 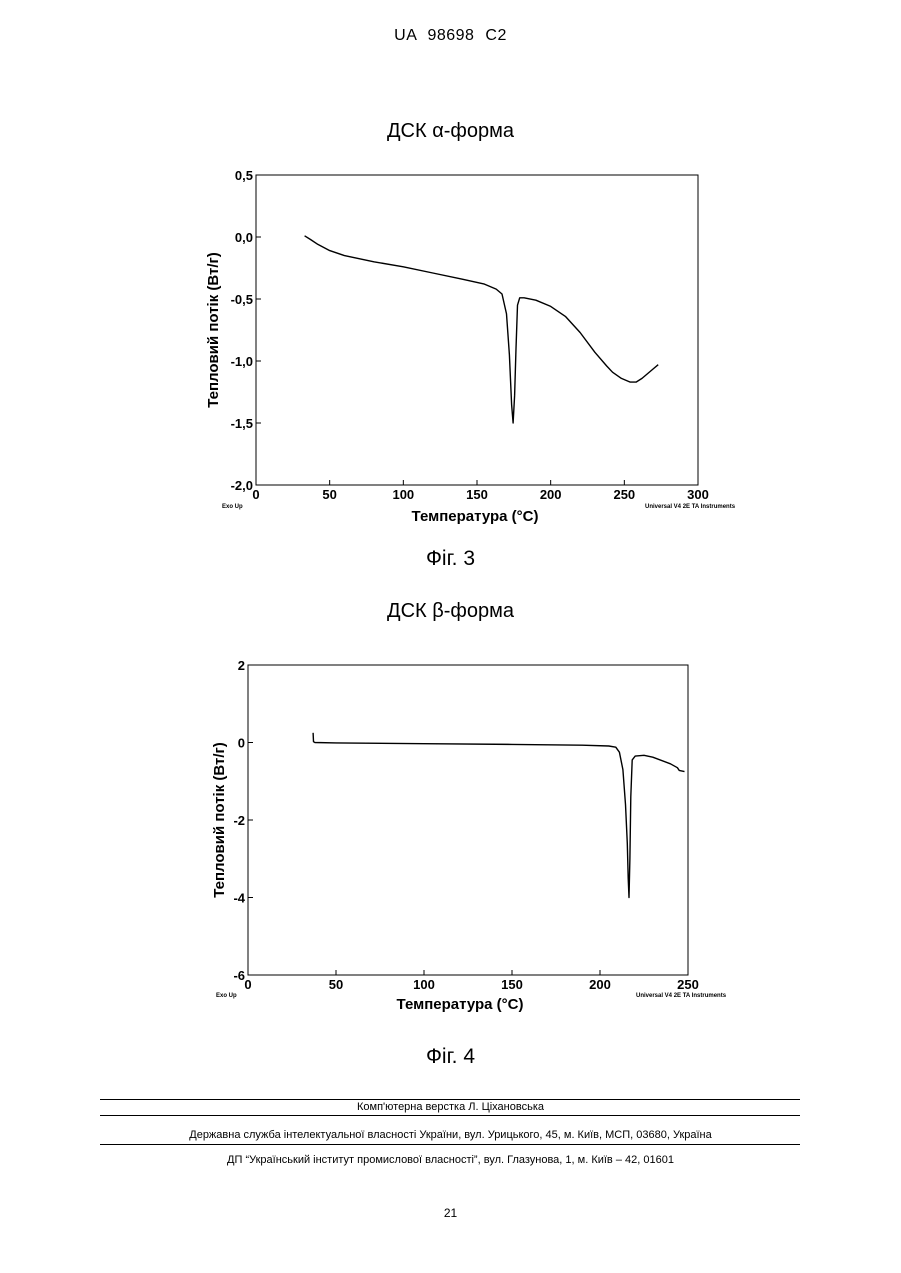 I want to click on y-tick-label: 0,5, so click(x=244, y=175).